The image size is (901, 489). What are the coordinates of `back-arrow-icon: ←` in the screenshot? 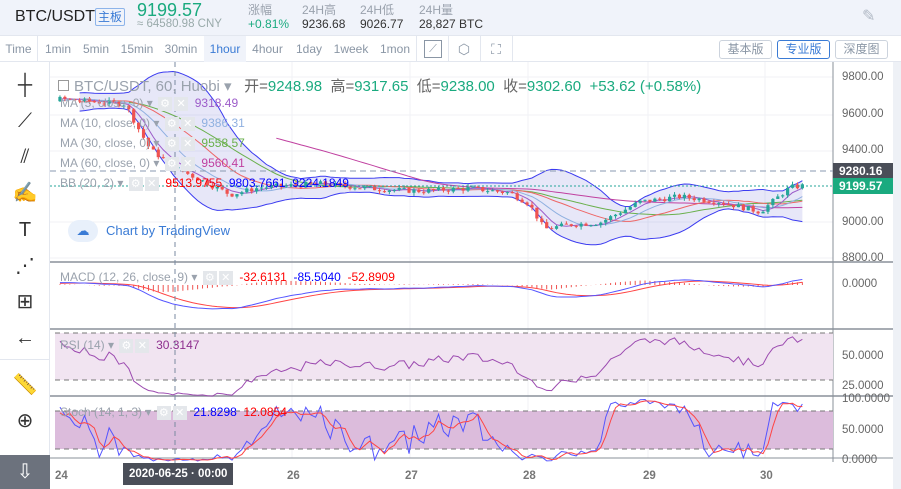 It's located at (25, 338).